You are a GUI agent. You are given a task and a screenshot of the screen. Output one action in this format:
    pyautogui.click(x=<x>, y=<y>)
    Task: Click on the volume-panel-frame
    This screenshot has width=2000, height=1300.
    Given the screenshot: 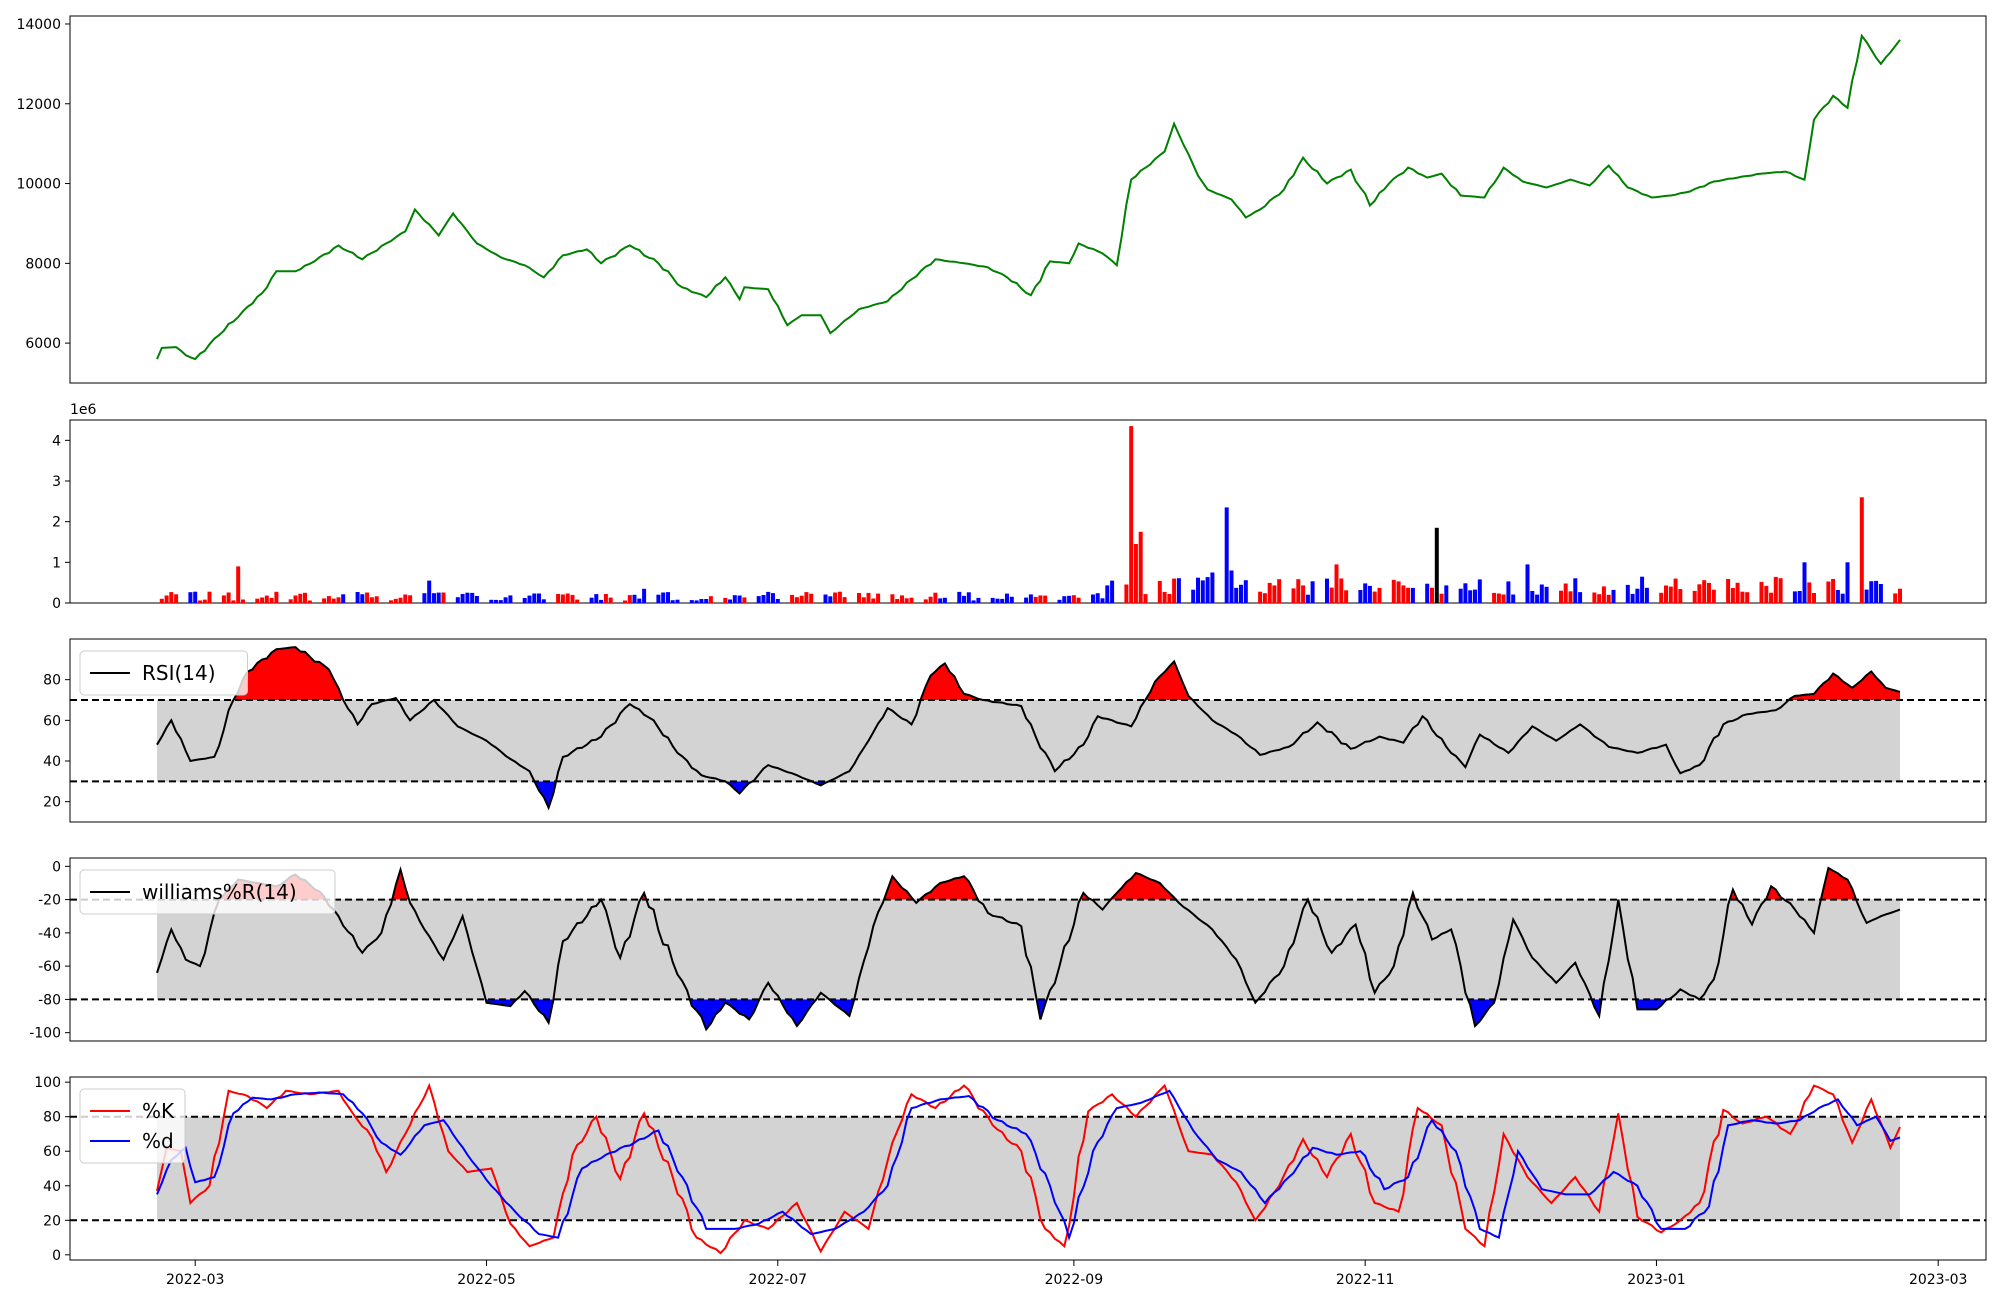 What is the action you would take?
    pyautogui.click(x=1028, y=511)
    